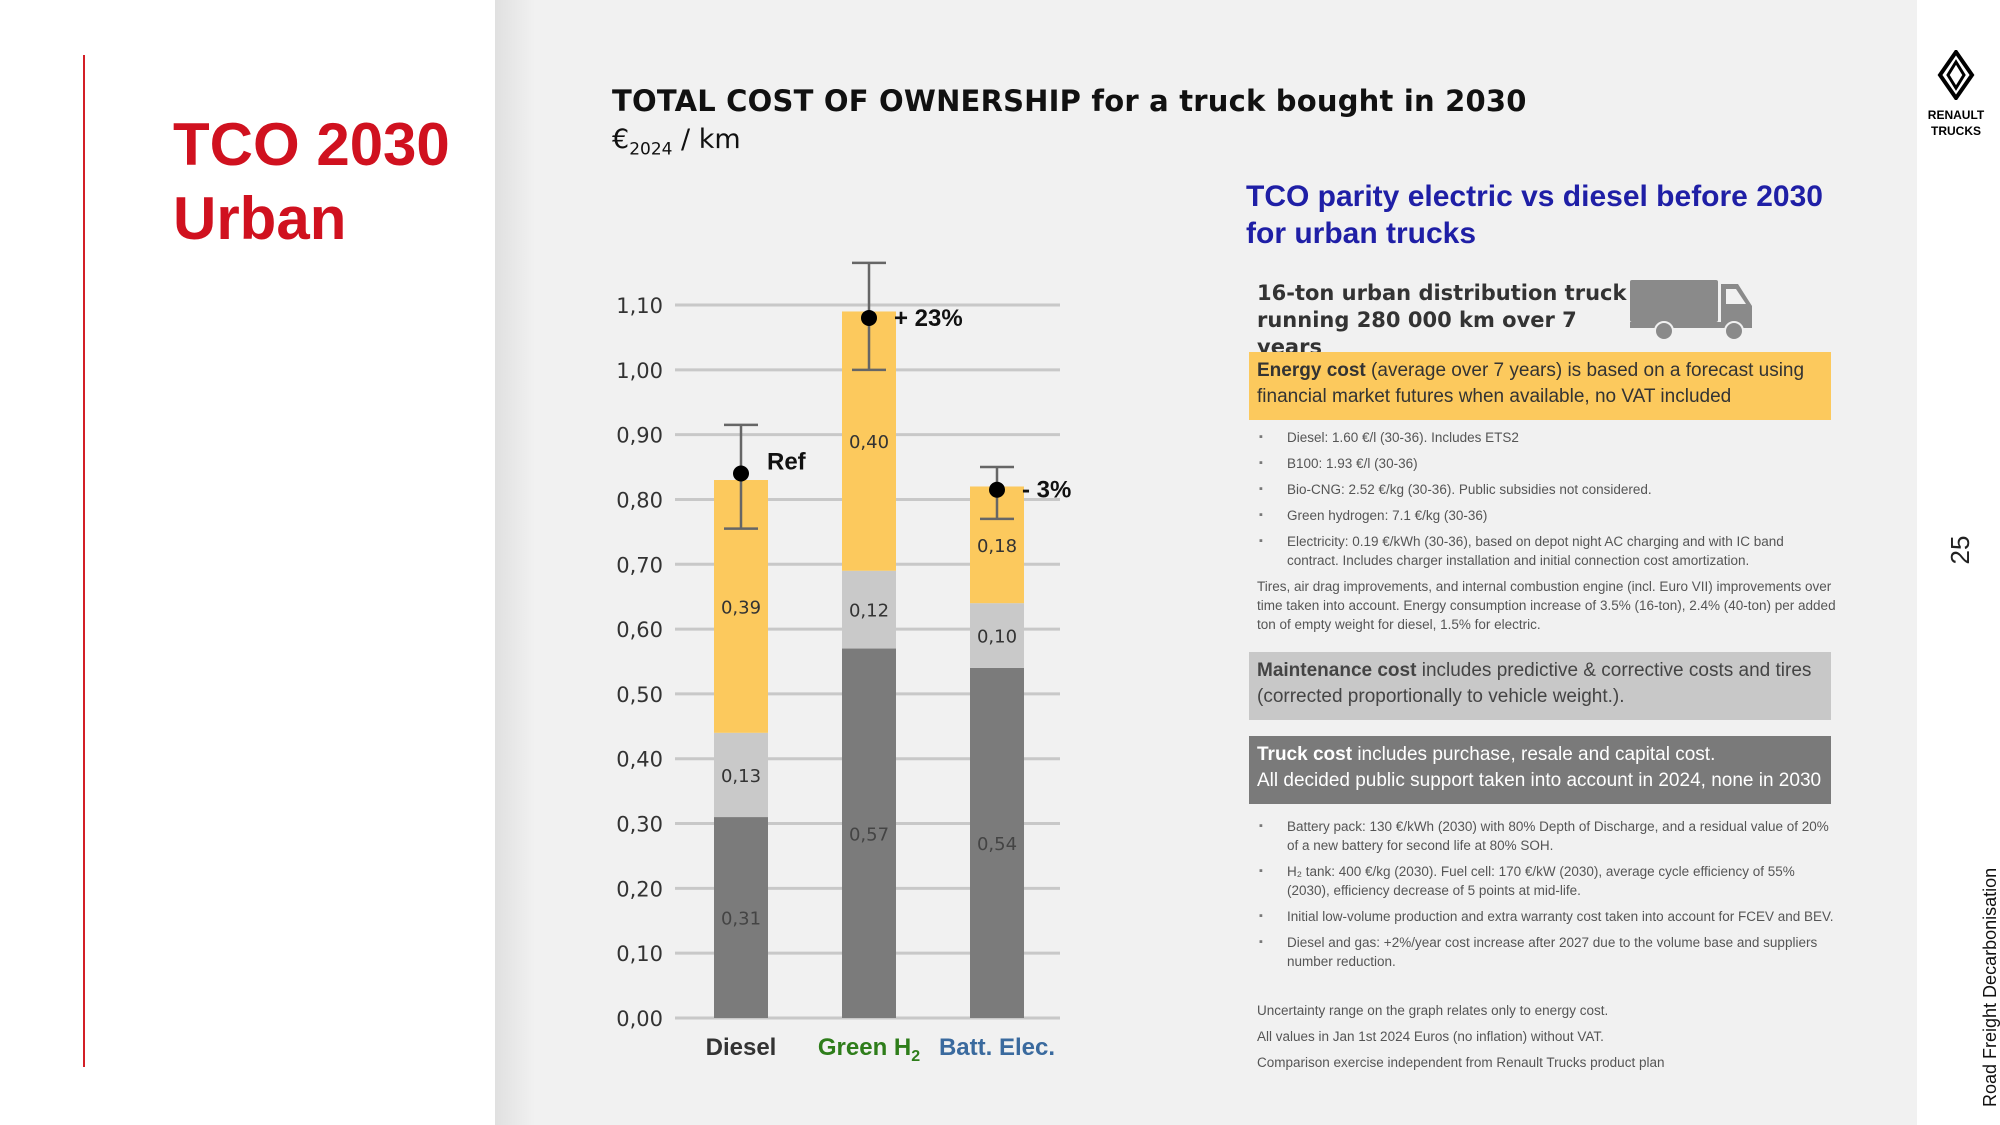  Describe the element at coordinates (311, 144) in the screenshot. I see `slide-title-line1: TCO 2030` at that location.